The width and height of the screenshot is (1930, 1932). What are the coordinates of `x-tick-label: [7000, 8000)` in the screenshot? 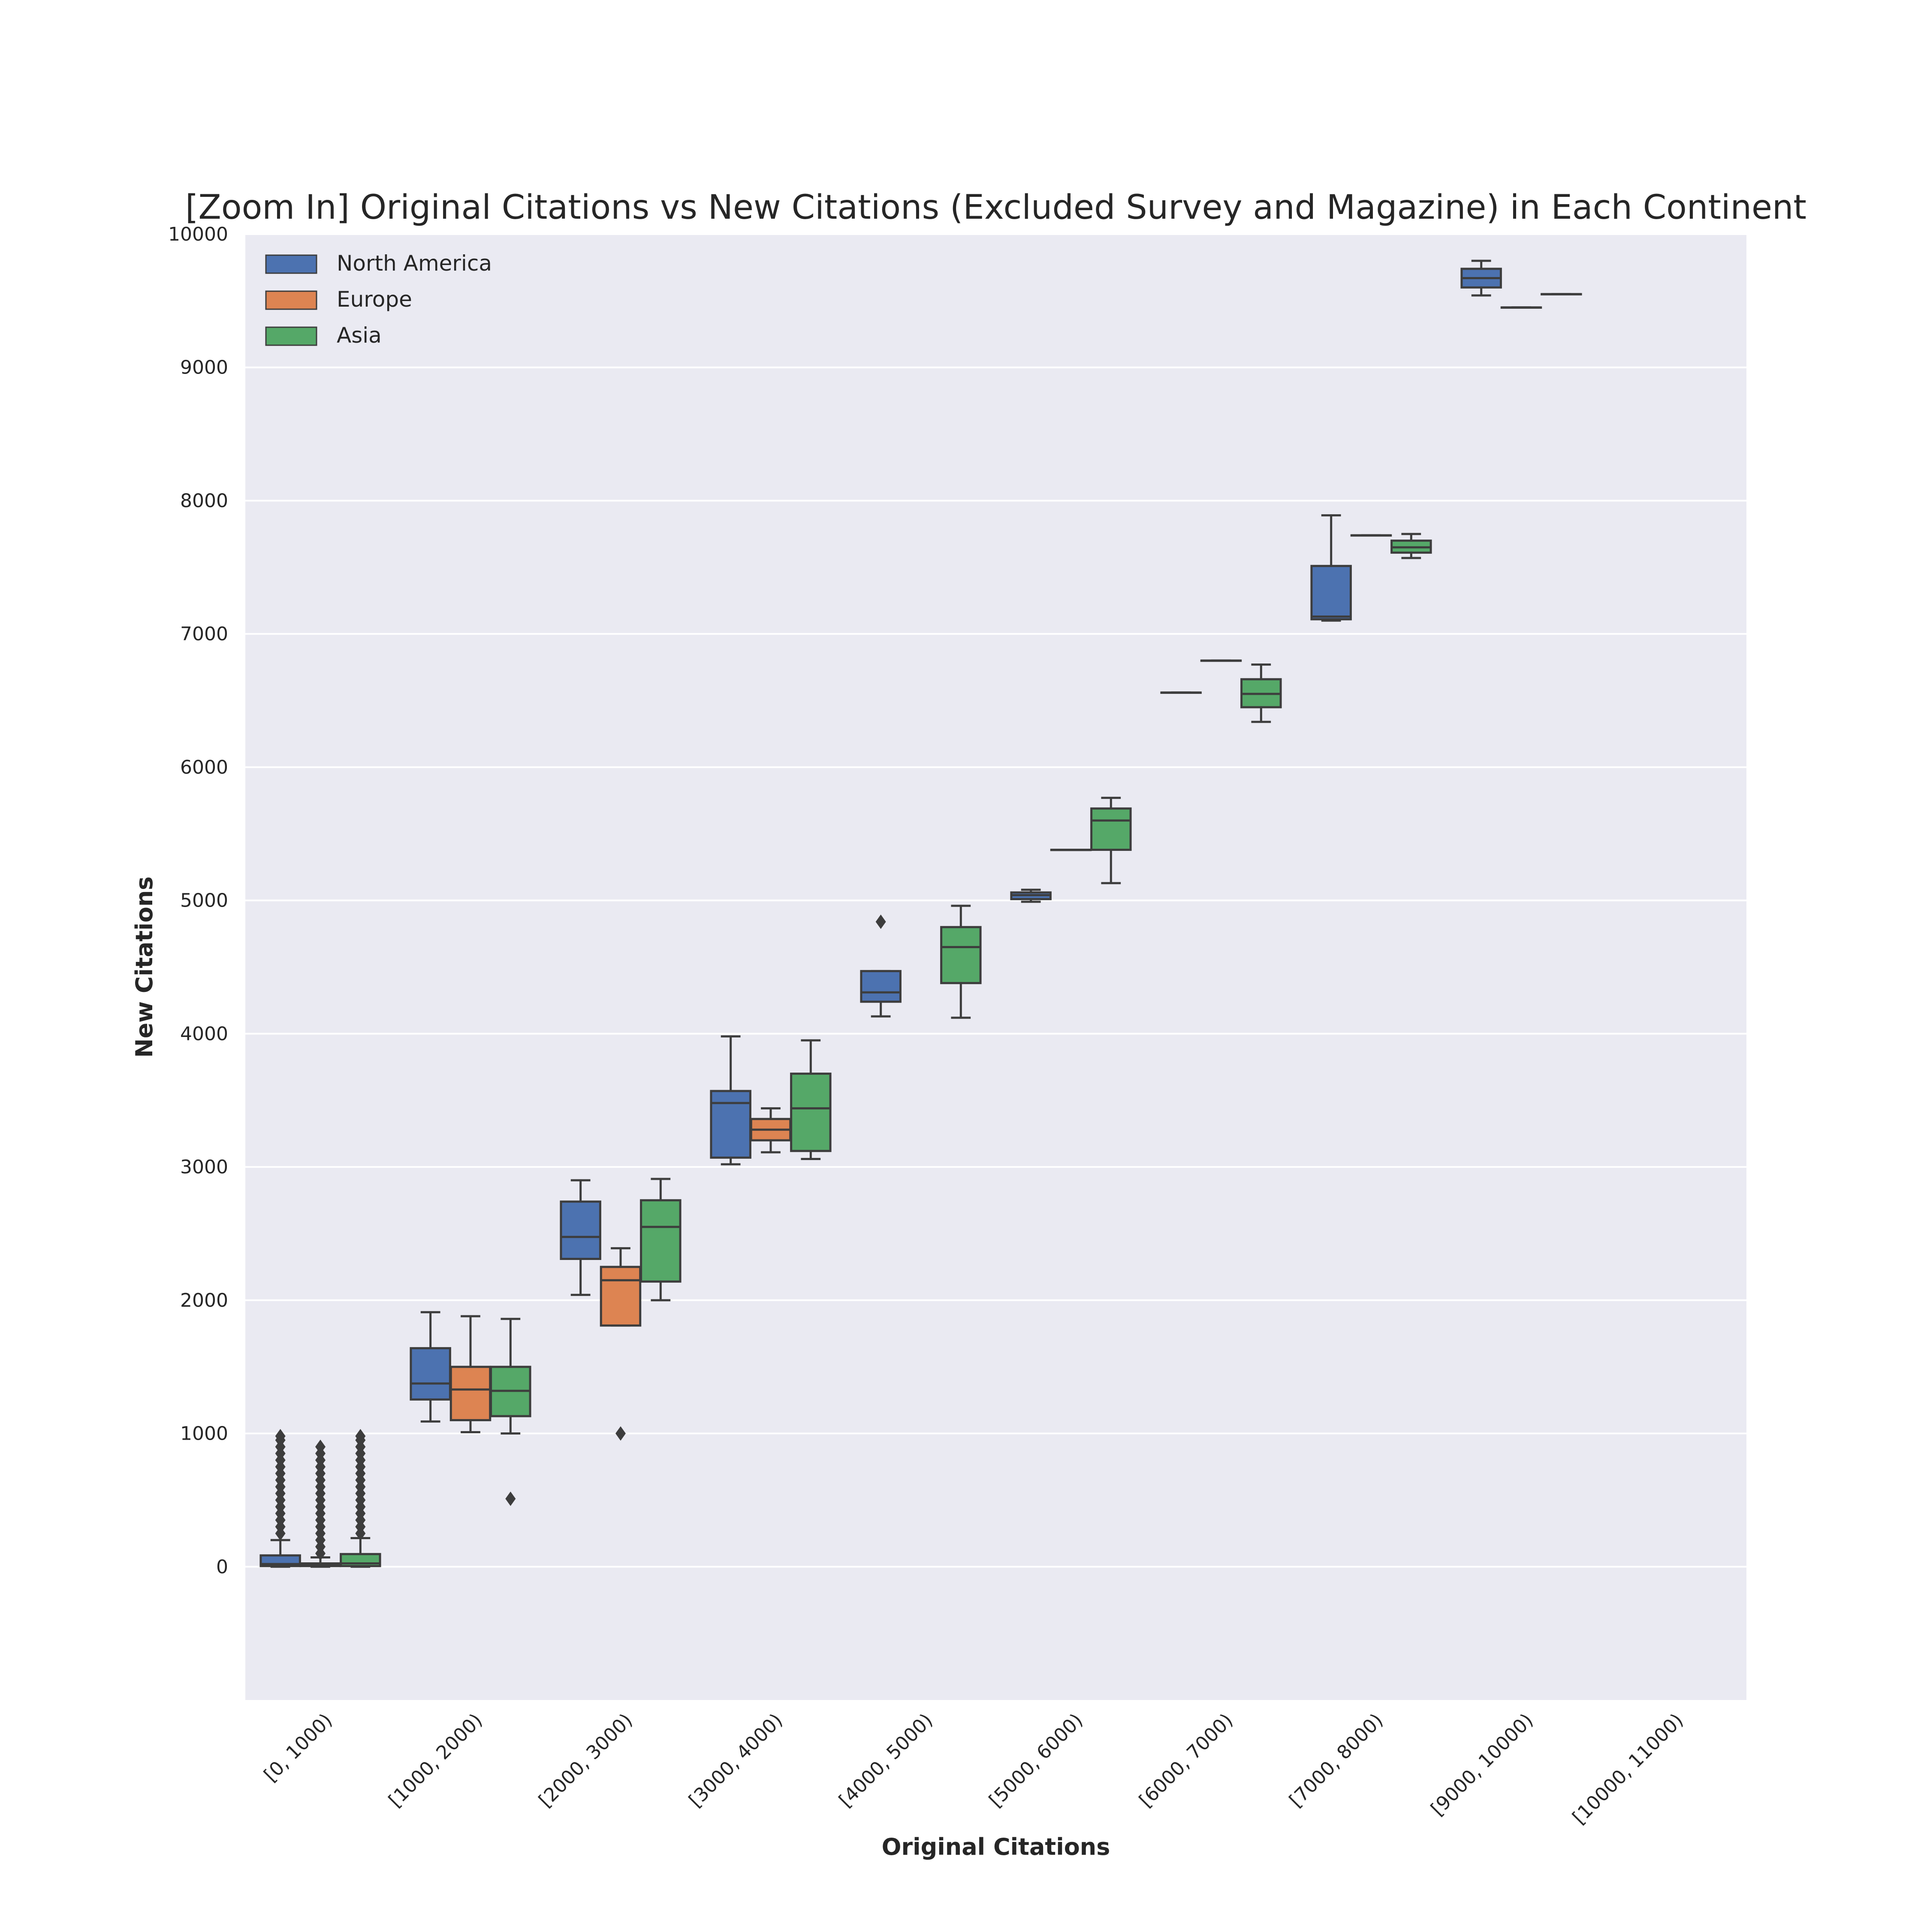 It's located at (1336, 1760).